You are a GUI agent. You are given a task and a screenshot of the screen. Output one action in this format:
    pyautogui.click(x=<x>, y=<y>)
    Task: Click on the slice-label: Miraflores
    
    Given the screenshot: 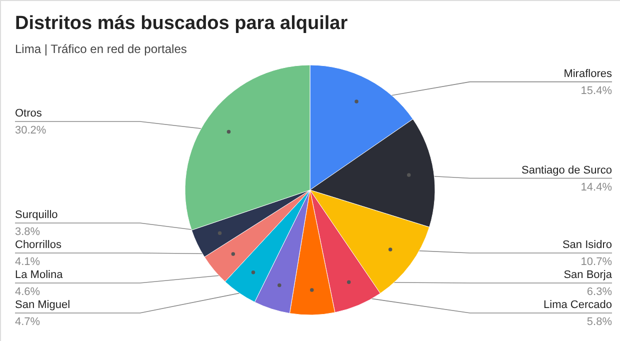 What is the action you would take?
    pyautogui.click(x=588, y=74)
    